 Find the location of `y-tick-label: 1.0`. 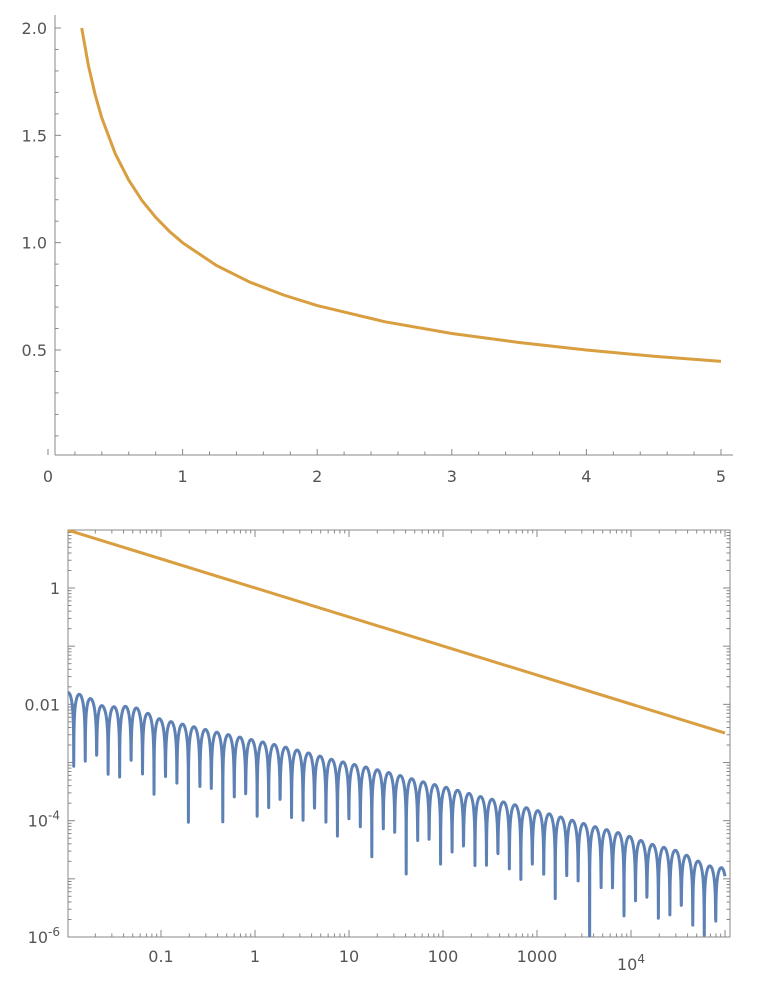

y-tick-label: 1.0 is located at coordinates (34, 243).